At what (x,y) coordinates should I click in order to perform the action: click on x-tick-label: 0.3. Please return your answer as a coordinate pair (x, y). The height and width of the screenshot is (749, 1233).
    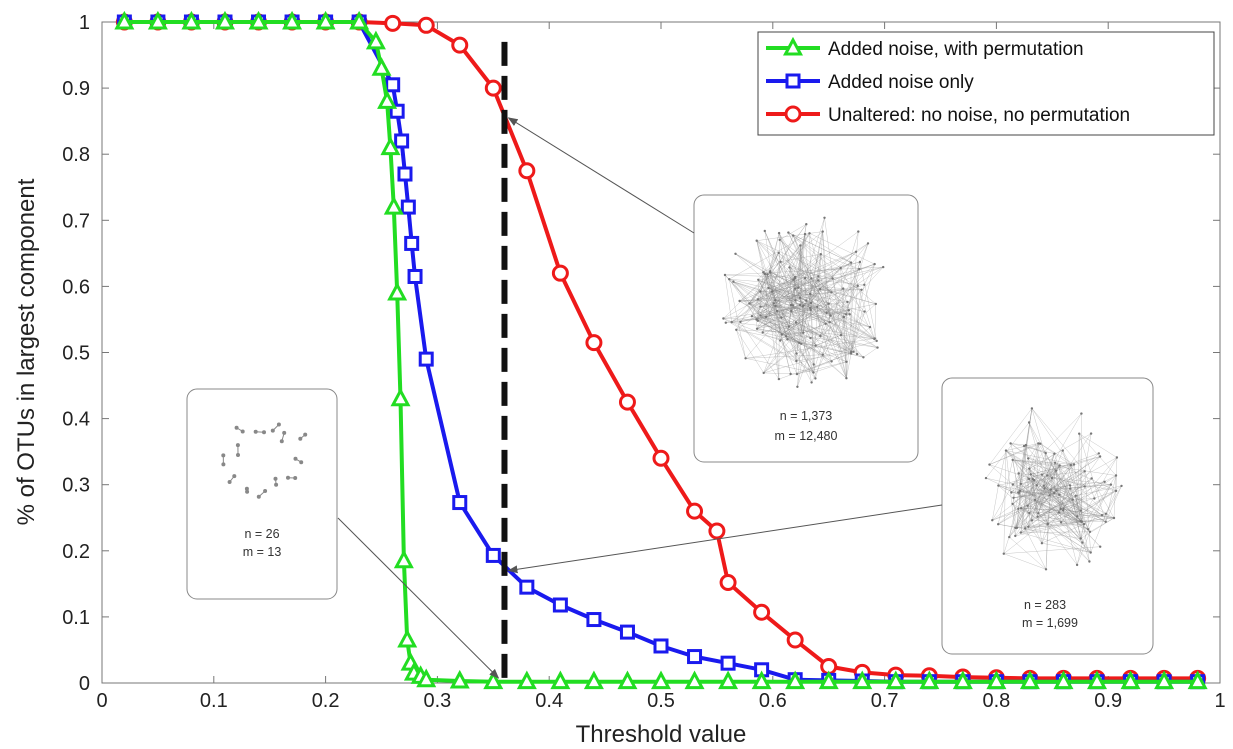
    Looking at the image, I should click on (437, 701).